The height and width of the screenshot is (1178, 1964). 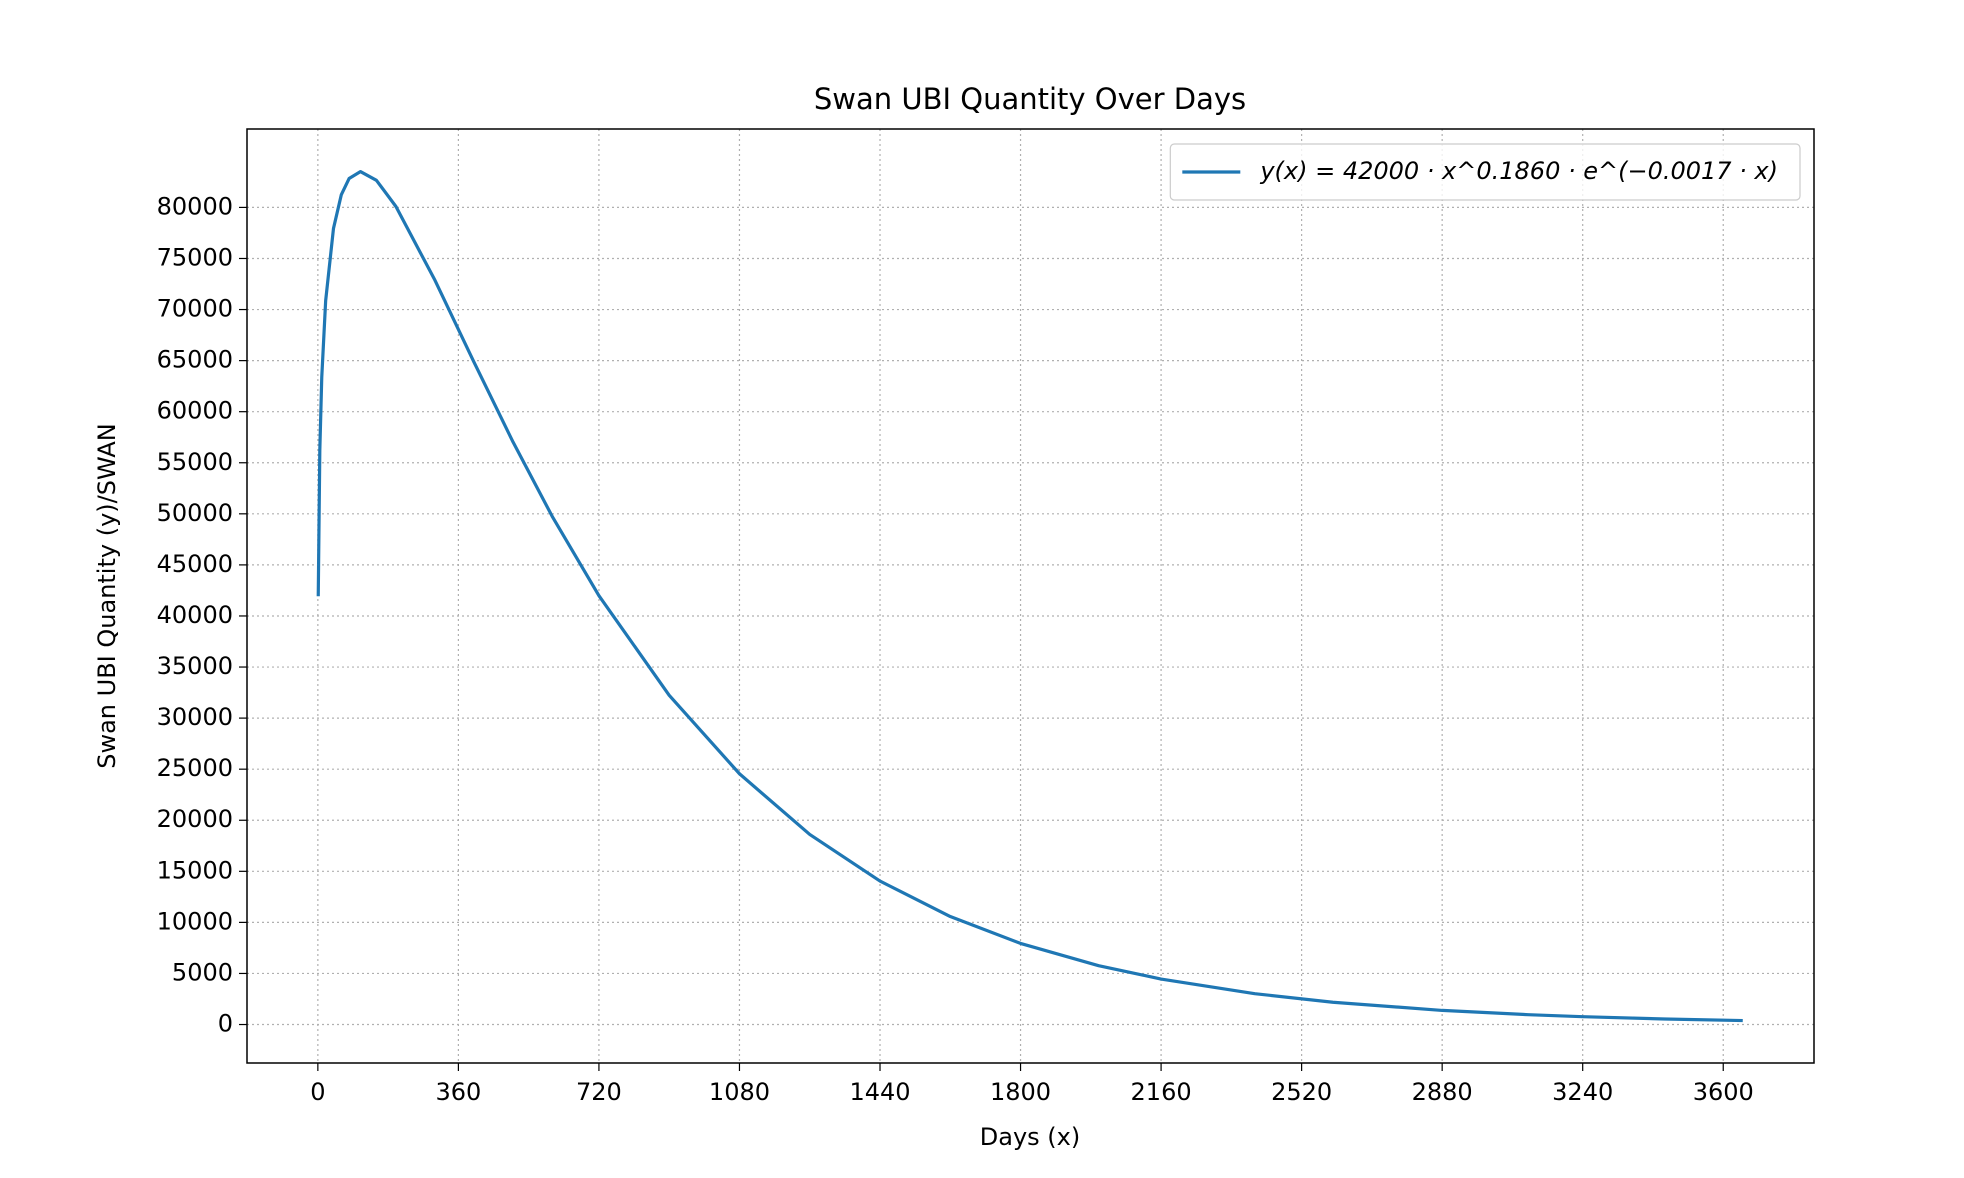 What do you see at coordinates (458, 1092) in the screenshot?
I see `x-tick-label: 360` at bounding box center [458, 1092].